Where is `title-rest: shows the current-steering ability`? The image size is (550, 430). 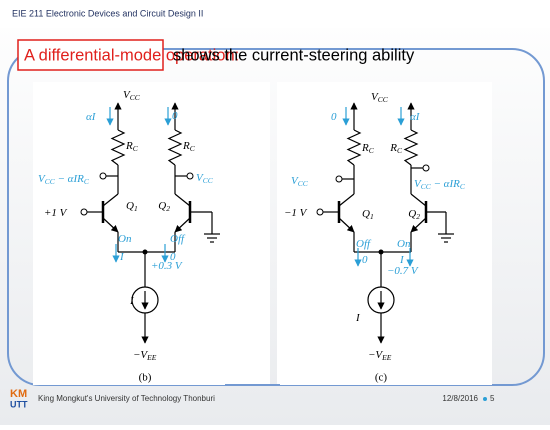 title-rest: shows the current-steering ability is located at coordinates (294, 55).